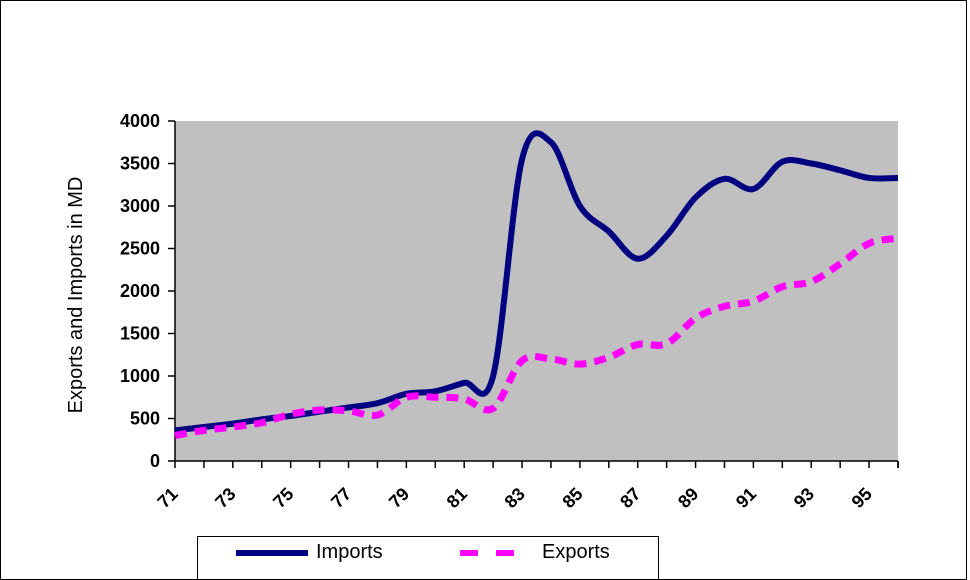 The height and width of the screenshot is (580, 970). I want to click on x-tick-label: 81, so click(457, 498).